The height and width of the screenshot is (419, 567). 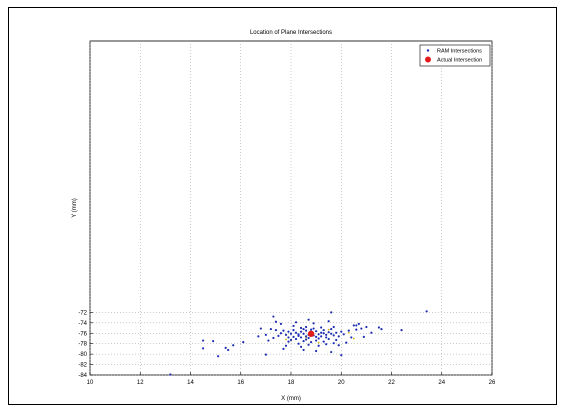 I want to click on data-points, so click(x=298, y=343).